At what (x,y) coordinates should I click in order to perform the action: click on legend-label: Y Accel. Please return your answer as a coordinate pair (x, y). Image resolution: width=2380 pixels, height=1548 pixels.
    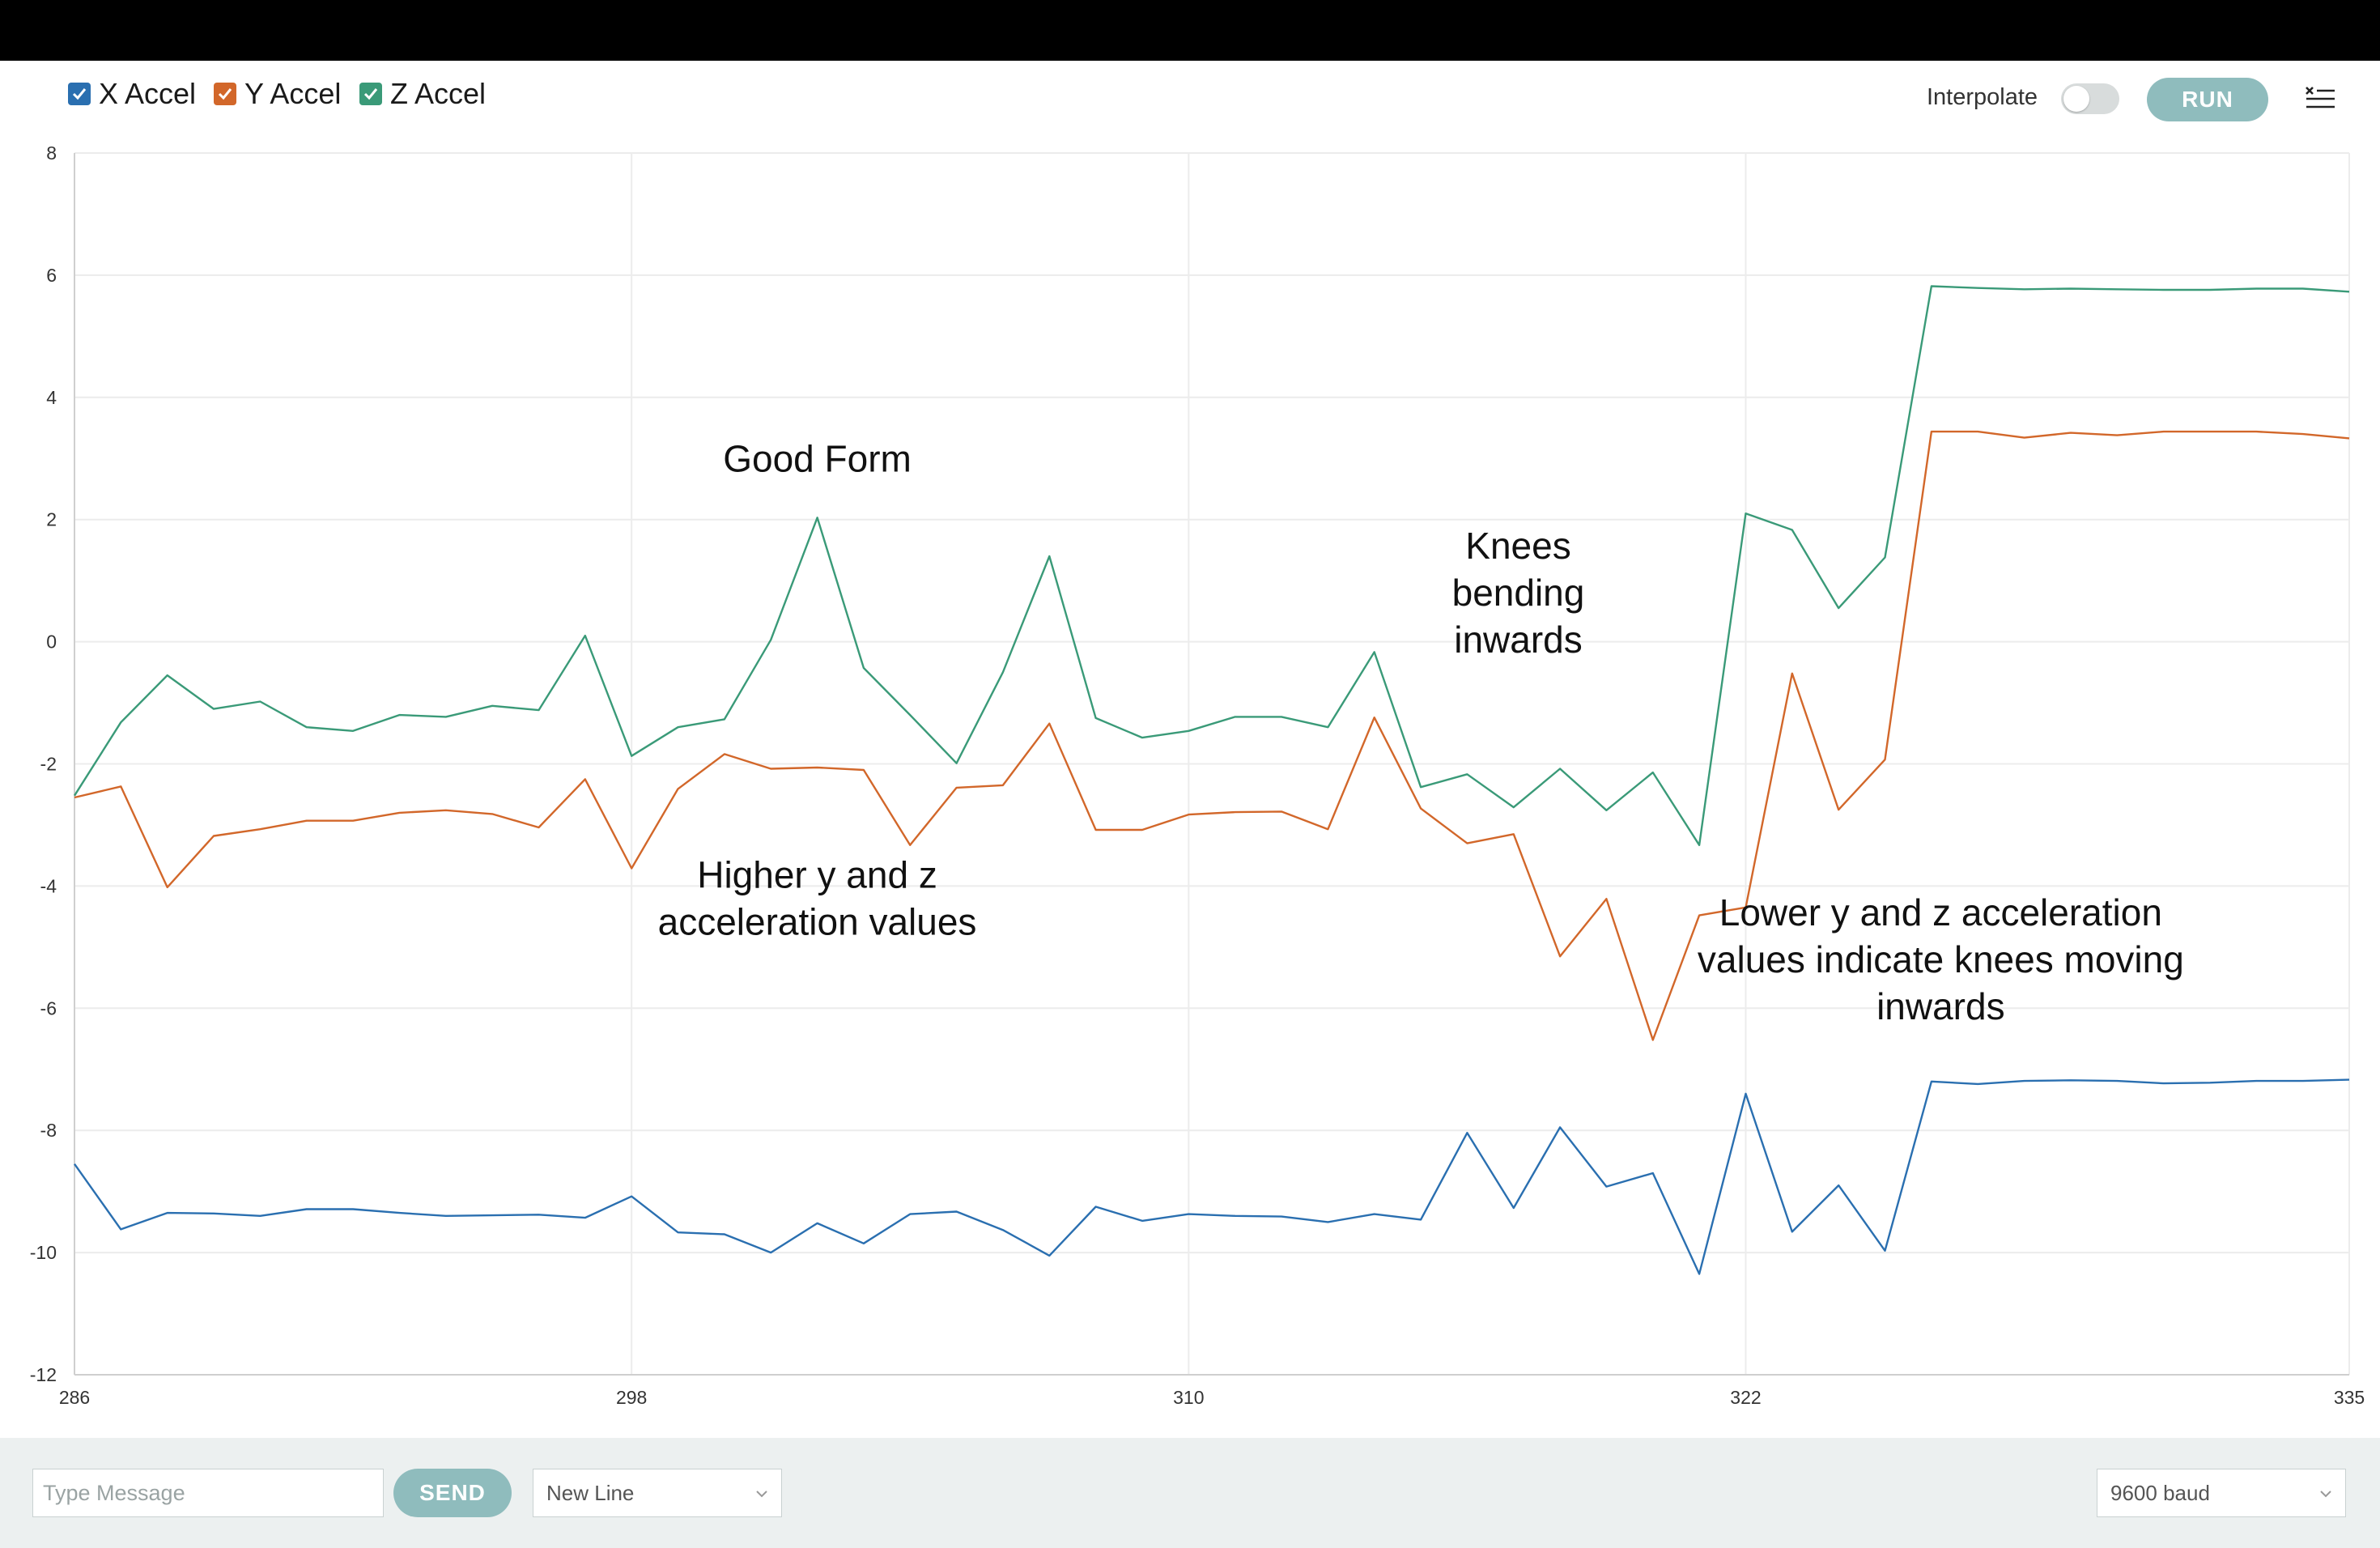
    Looking at the image, I should click on (293, 93).